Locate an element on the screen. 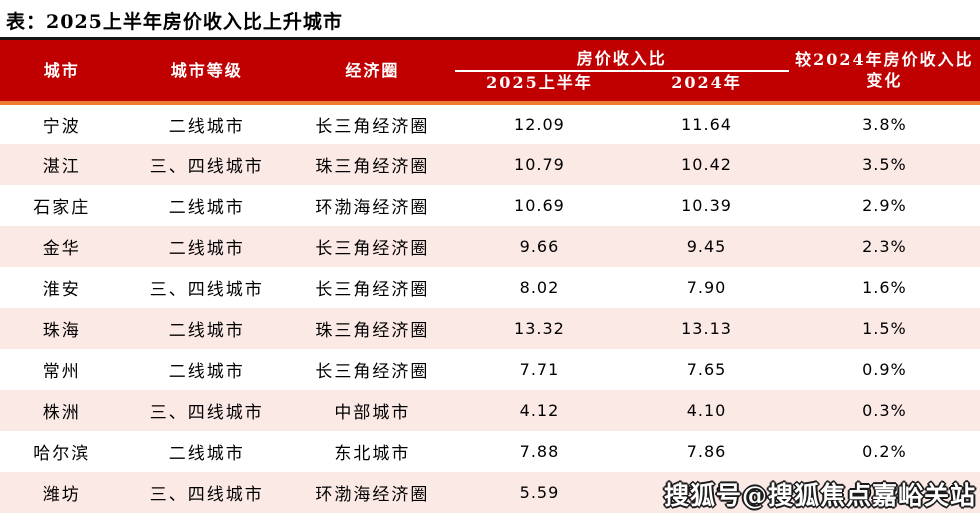 The height and width of the screenshot is (522, 980). cell-region: 中部城市 is located at coordinates (372, 412).